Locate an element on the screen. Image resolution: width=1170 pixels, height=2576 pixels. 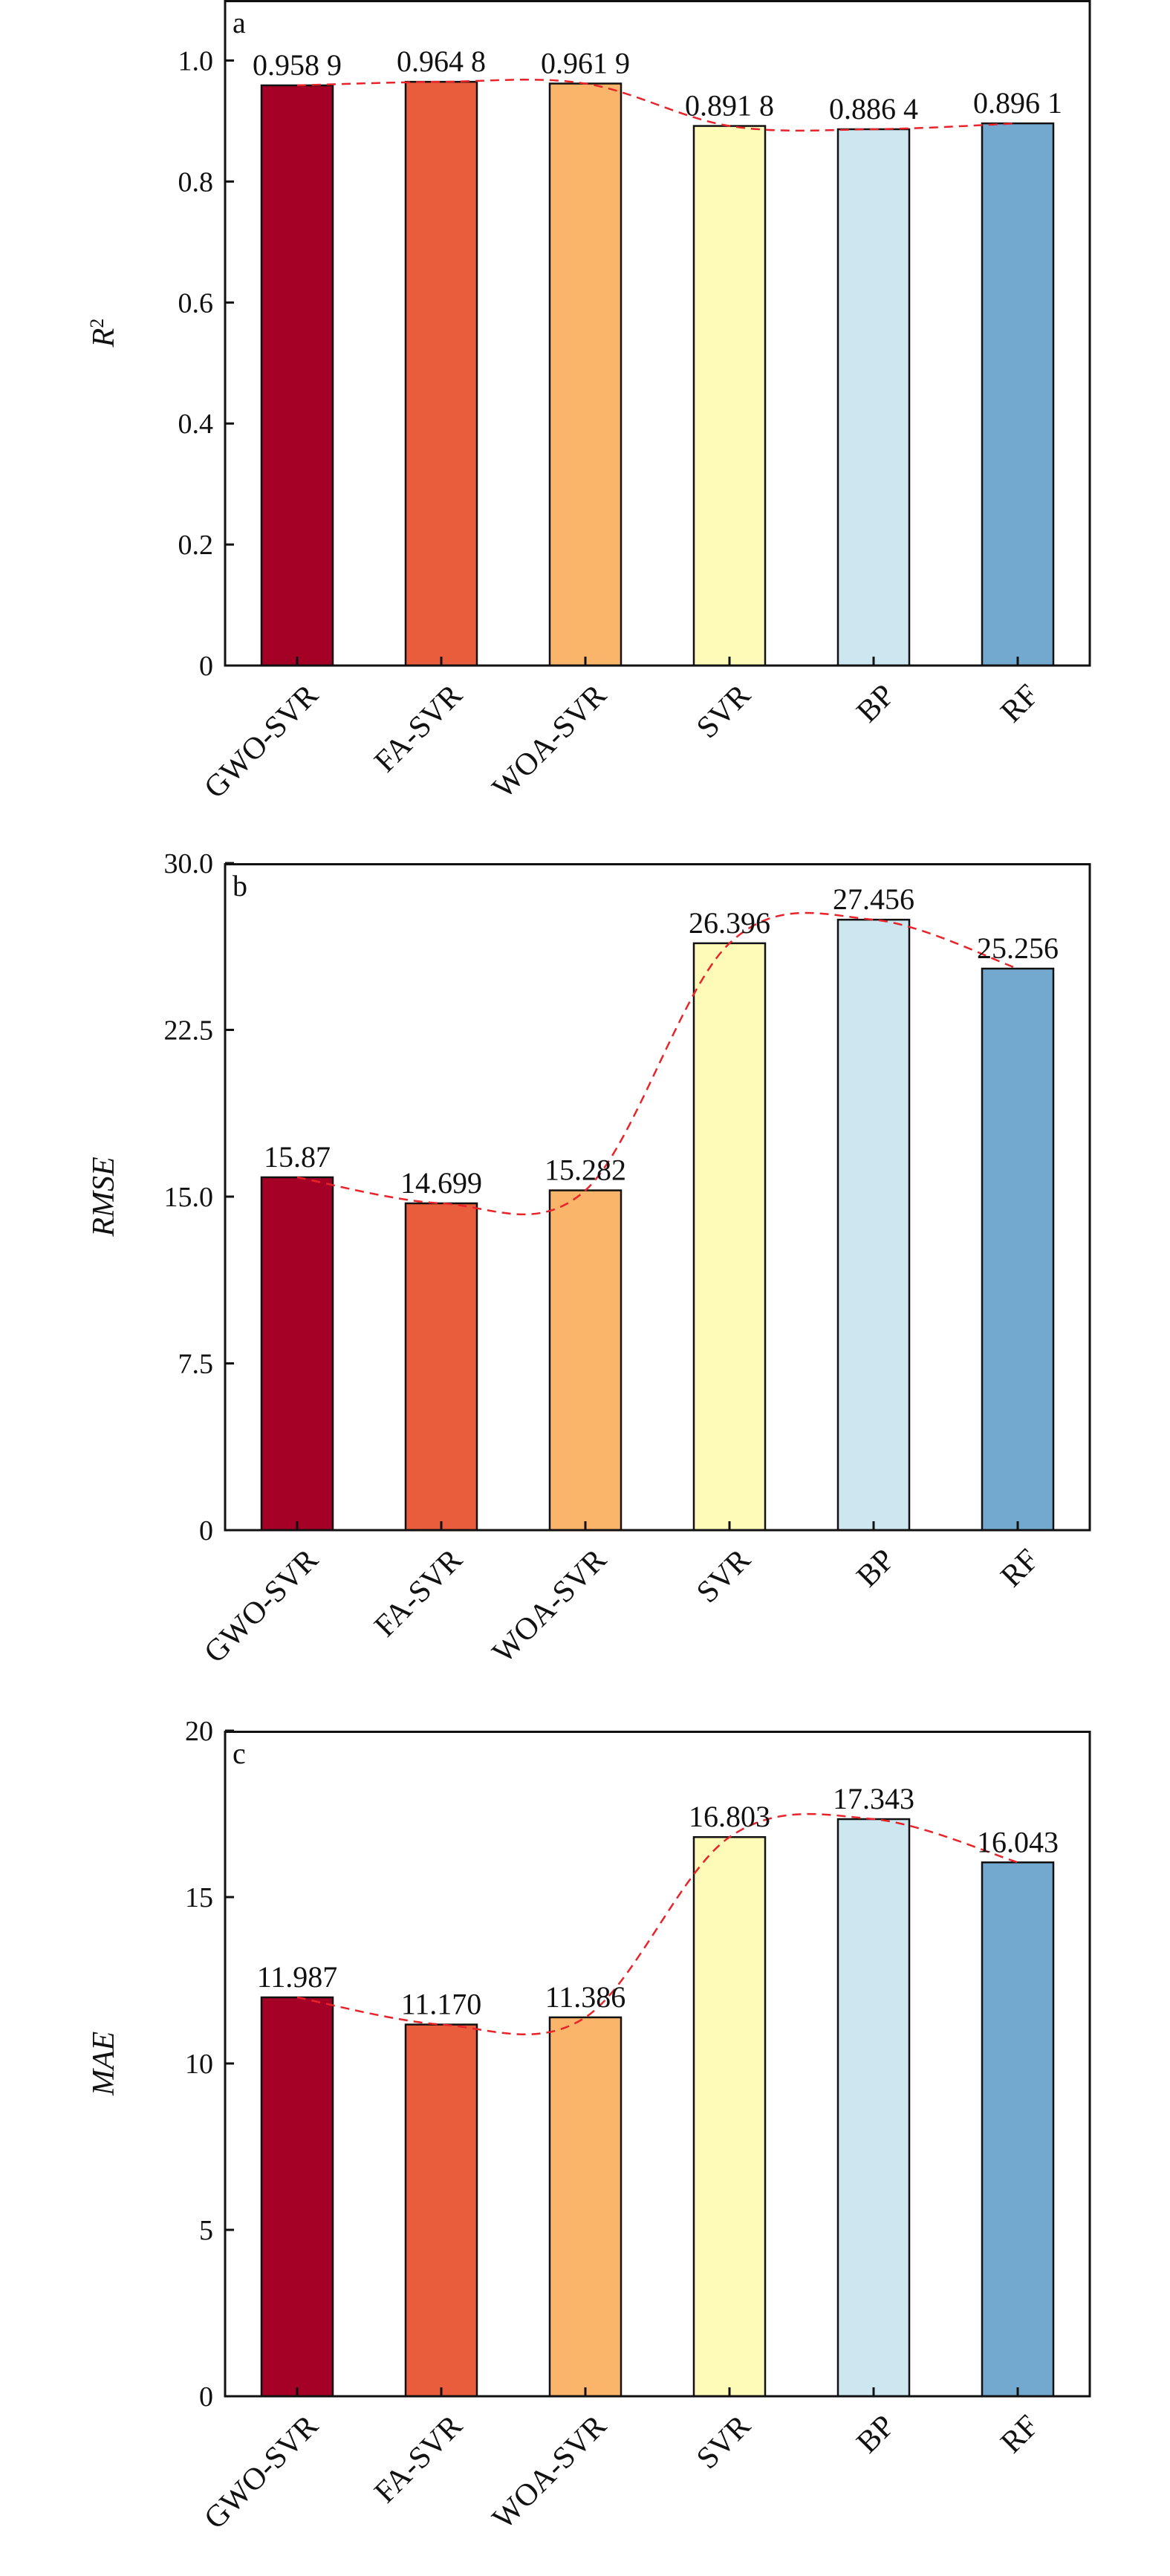
y-axis-label: RMSE is located at coordinates (104, 1197).